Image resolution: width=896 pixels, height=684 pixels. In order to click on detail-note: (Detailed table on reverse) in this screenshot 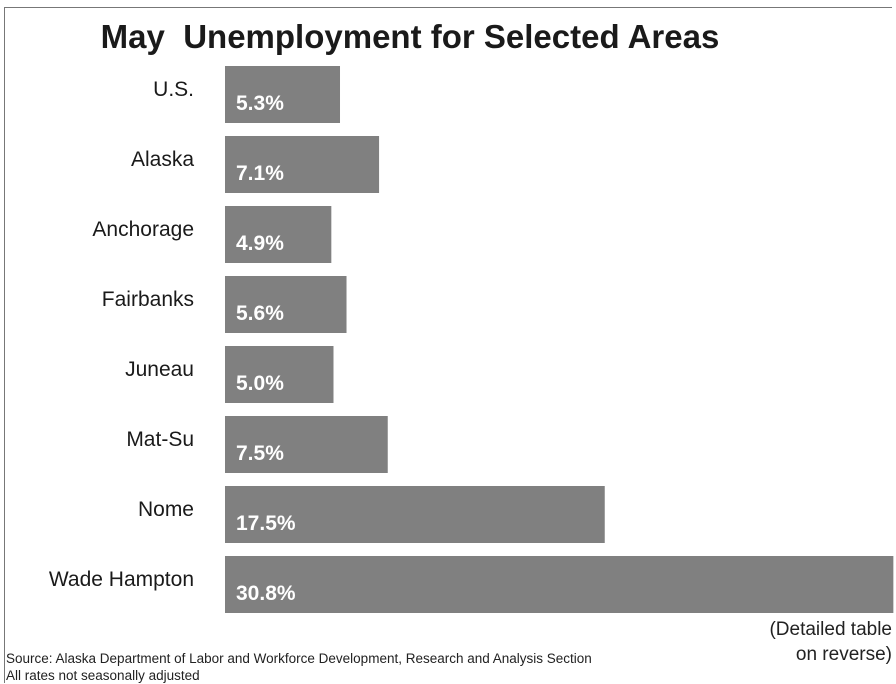, I will do `click(830, 642)`.